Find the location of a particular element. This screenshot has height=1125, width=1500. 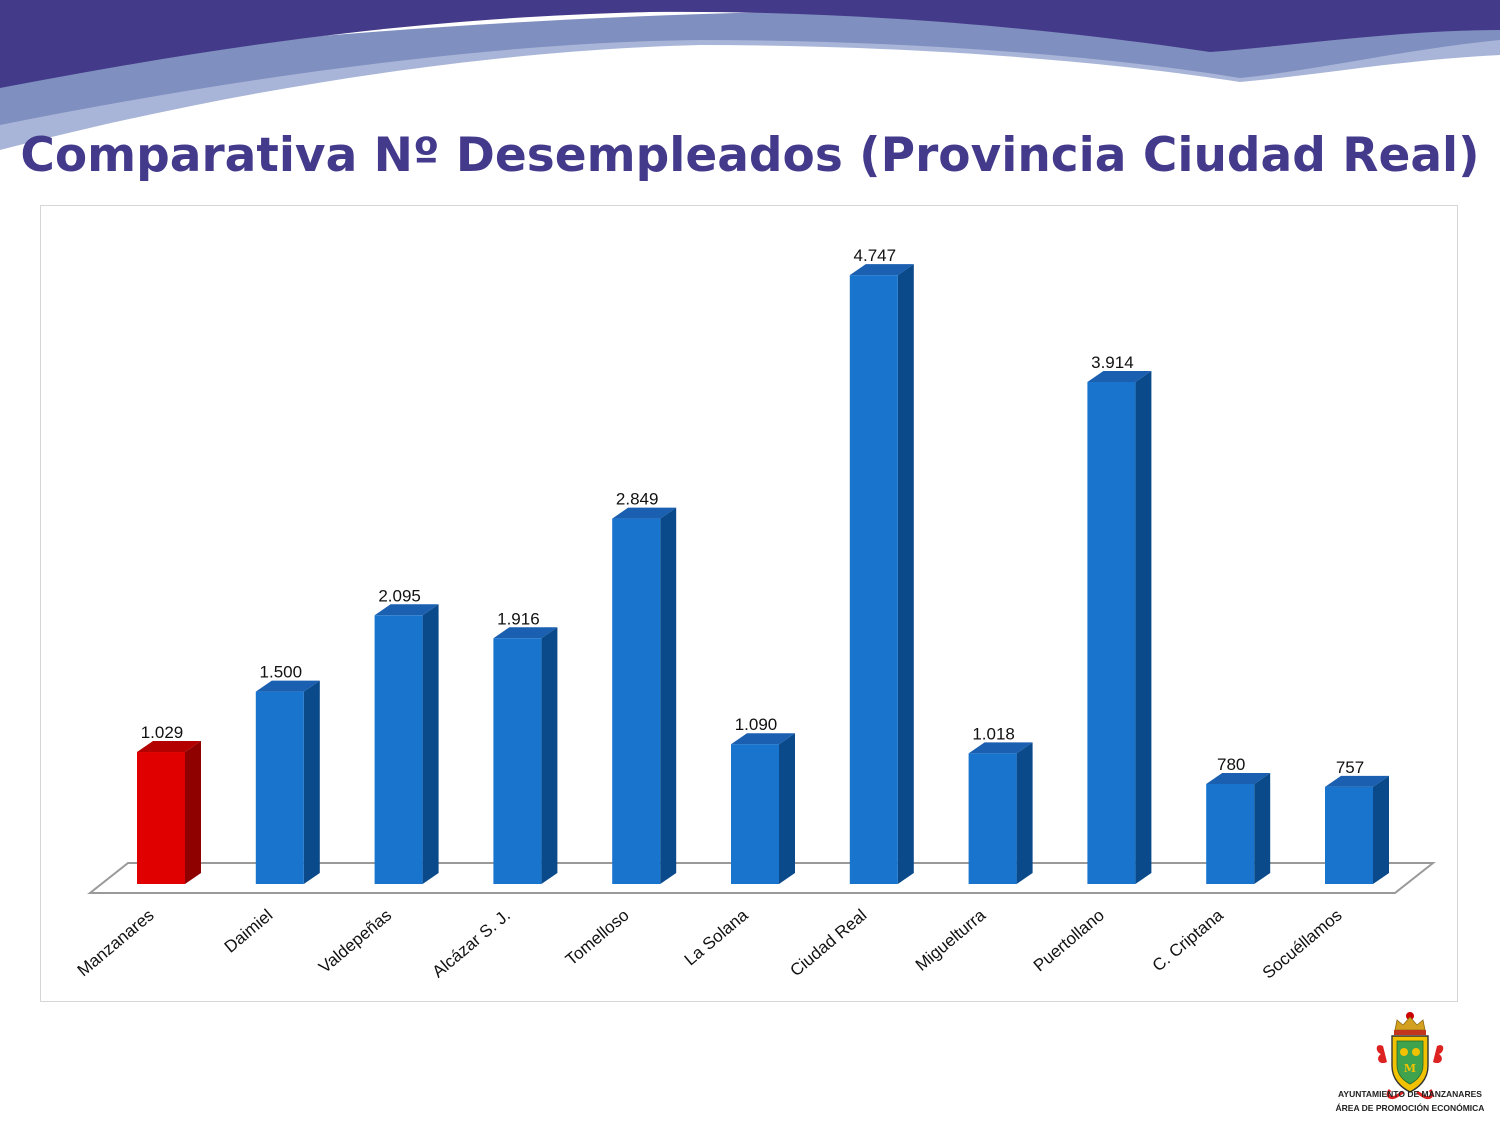

bar-front-c-criptana is located at coordinates (1230, 833).